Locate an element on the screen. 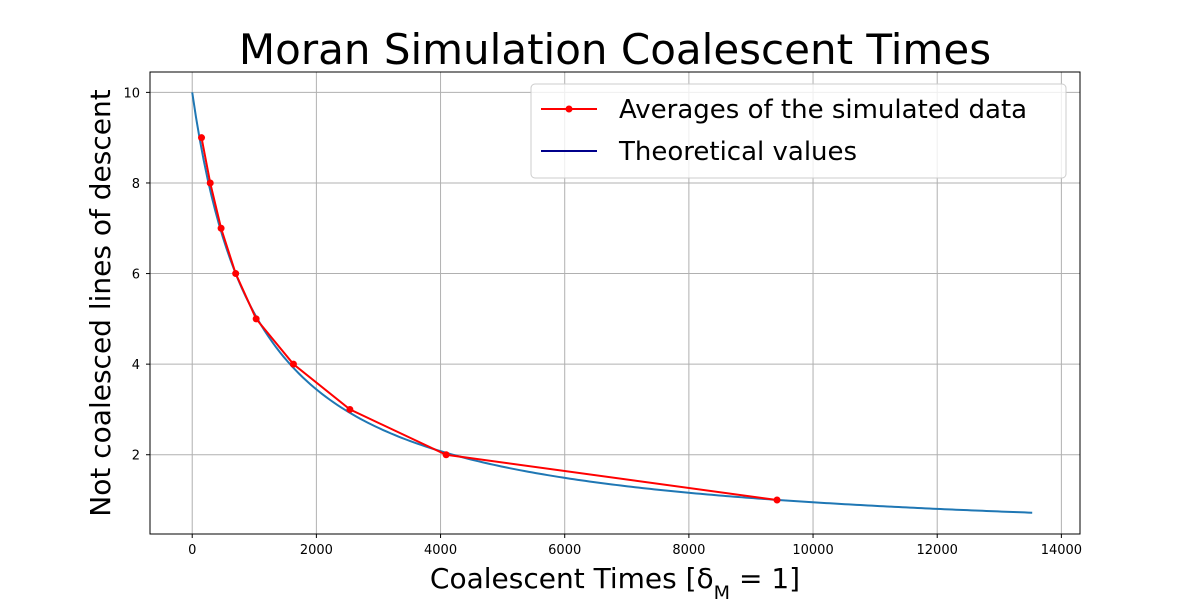 The height and width of the screenshot is (605, 1200). y-tick-label: 4 is located at coordinates (136, 365).